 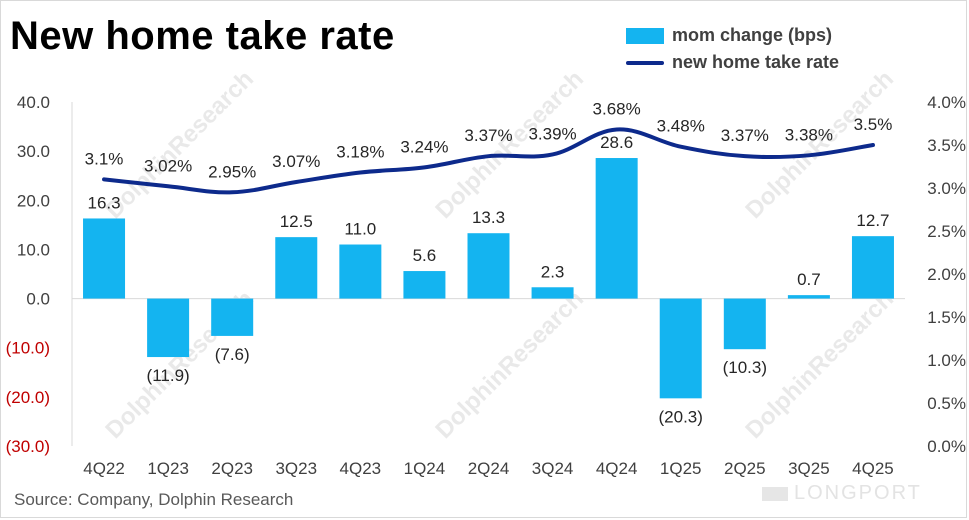 I want to click on bar-data-label: (10.3), so click(x=745, y=367).